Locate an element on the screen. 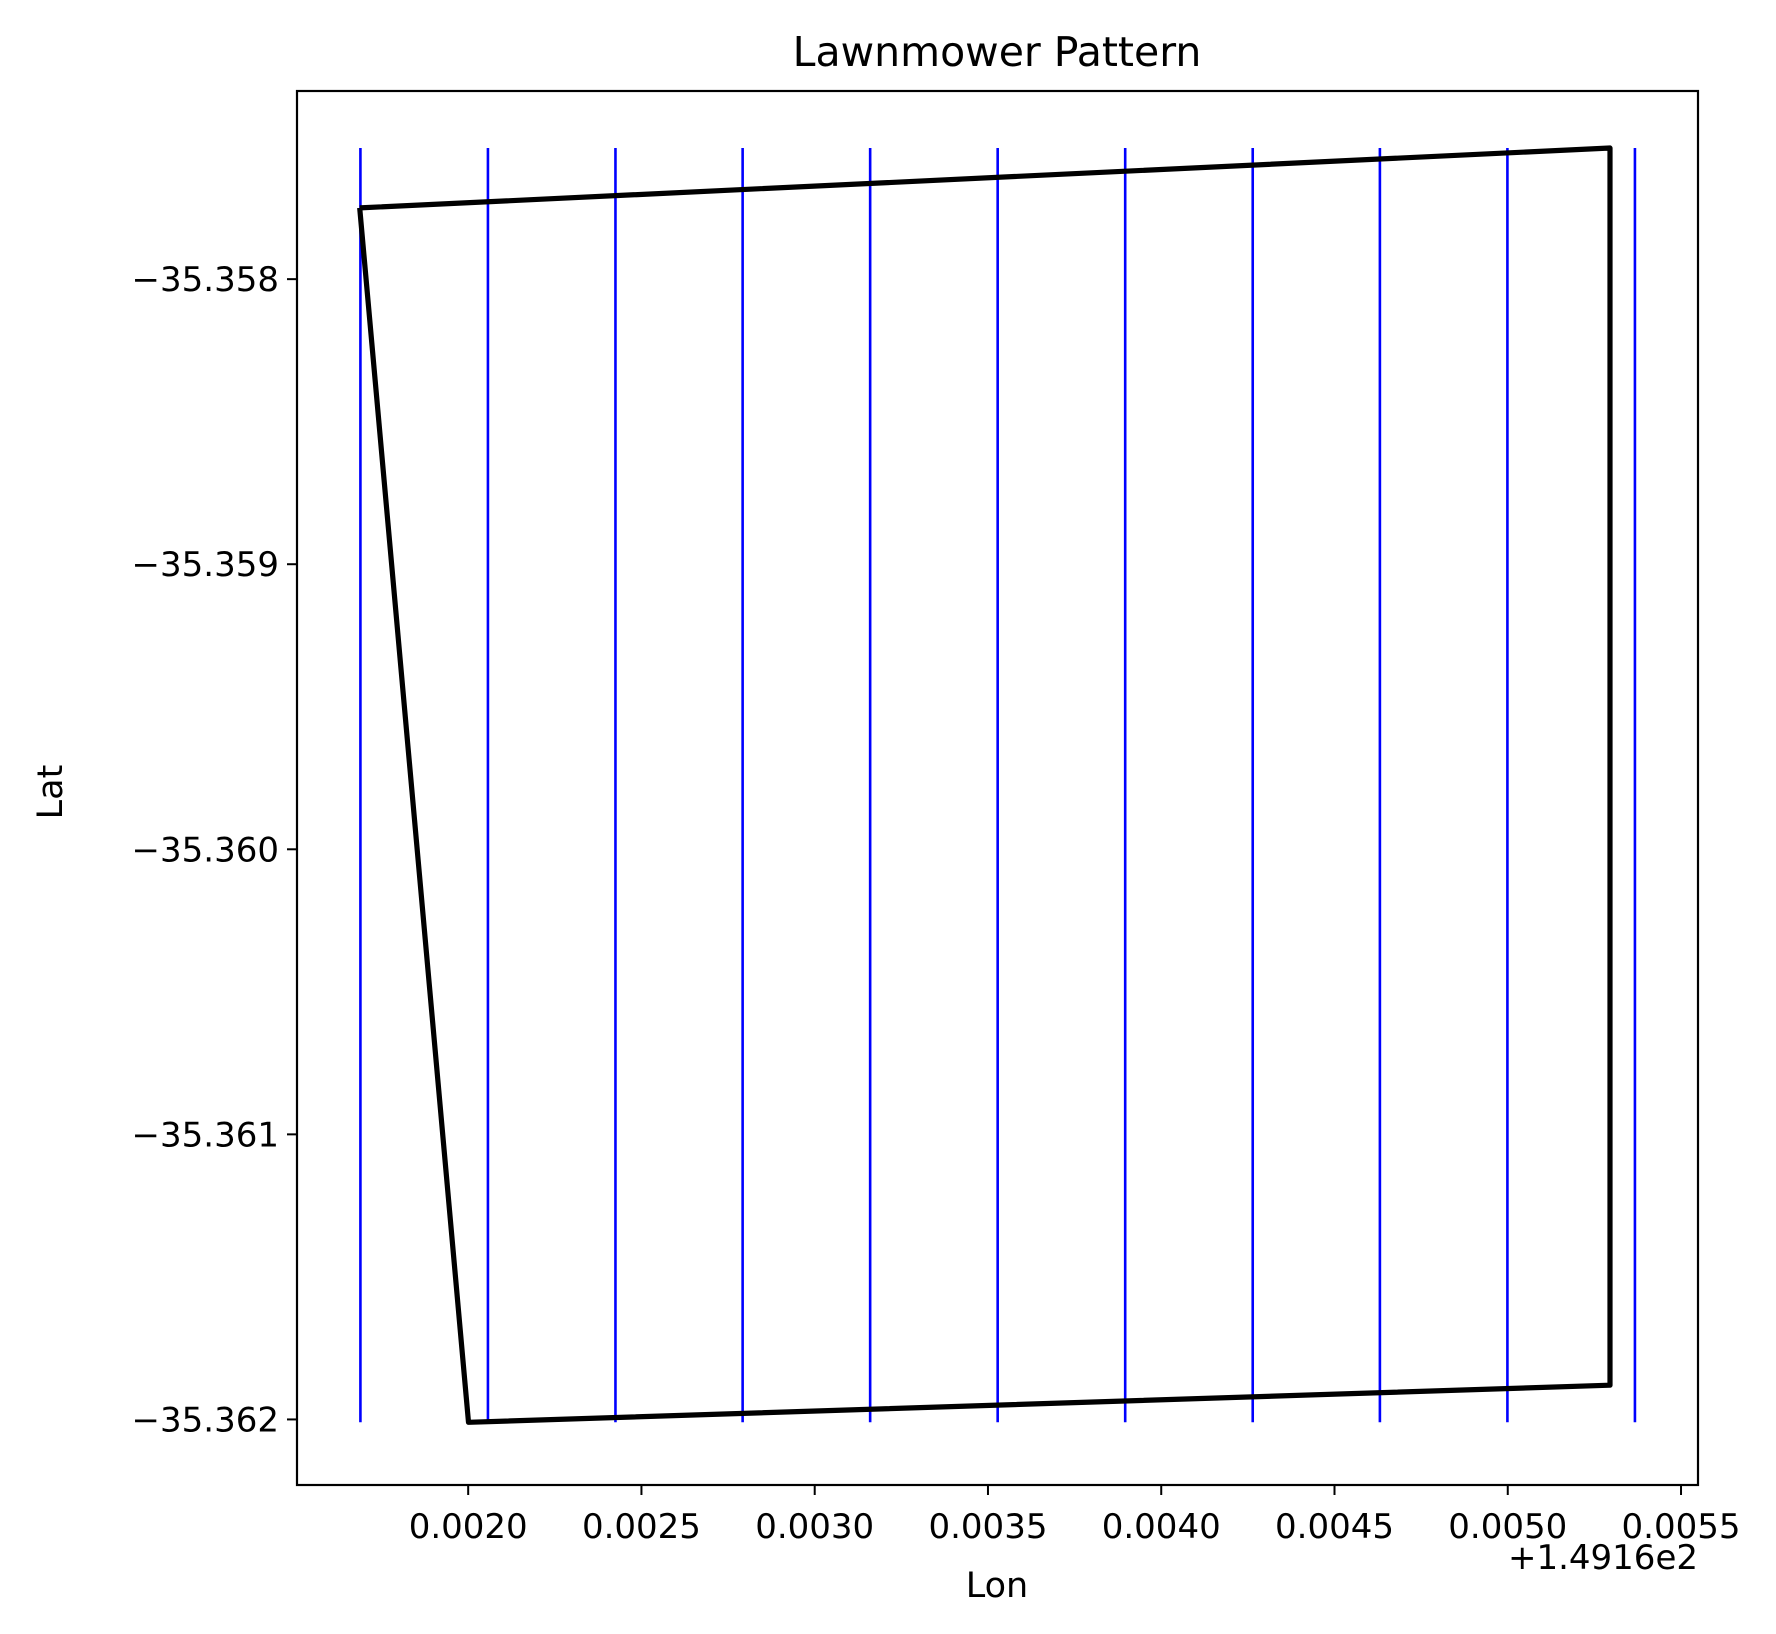  x-tick-label: 0.0030 is located at coordinates (814, 1527).